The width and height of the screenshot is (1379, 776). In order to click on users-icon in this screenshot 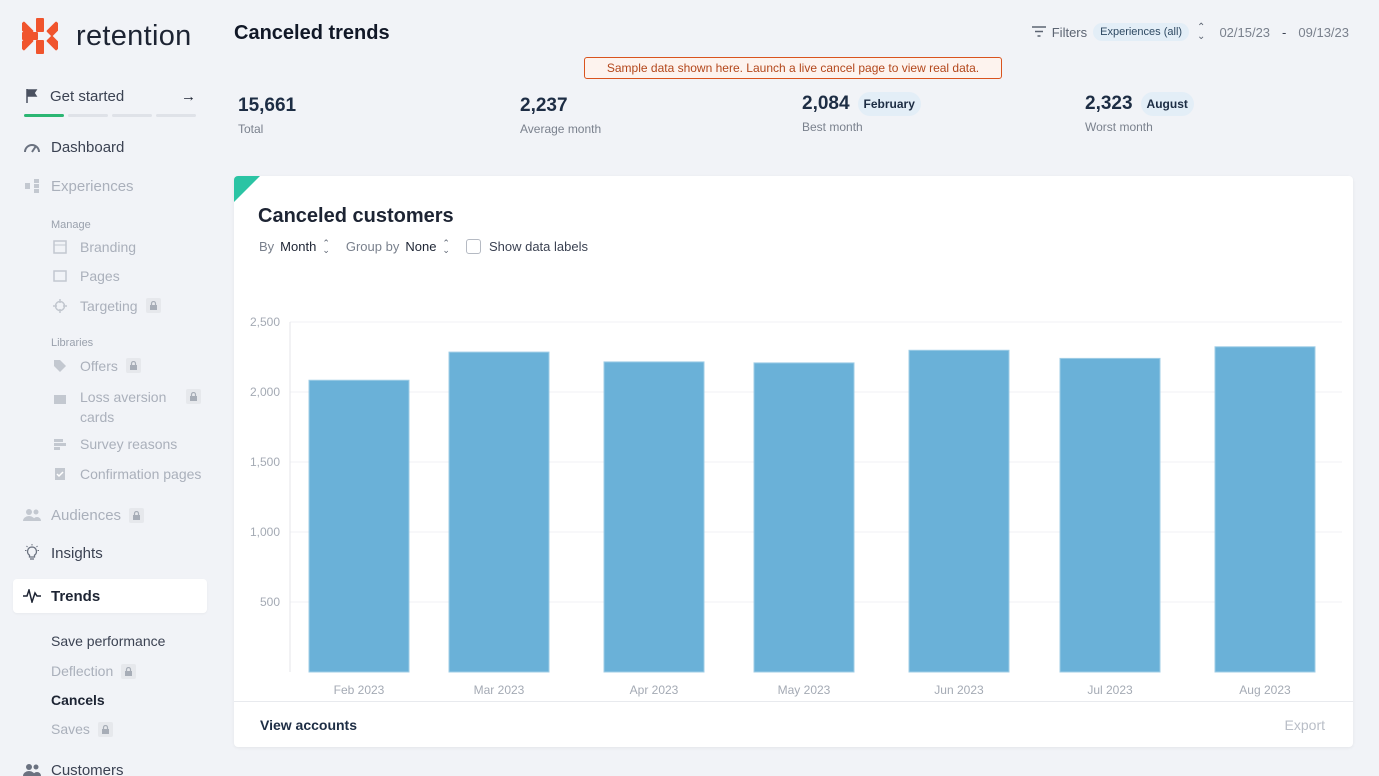, I will do `click(32, 515)`.